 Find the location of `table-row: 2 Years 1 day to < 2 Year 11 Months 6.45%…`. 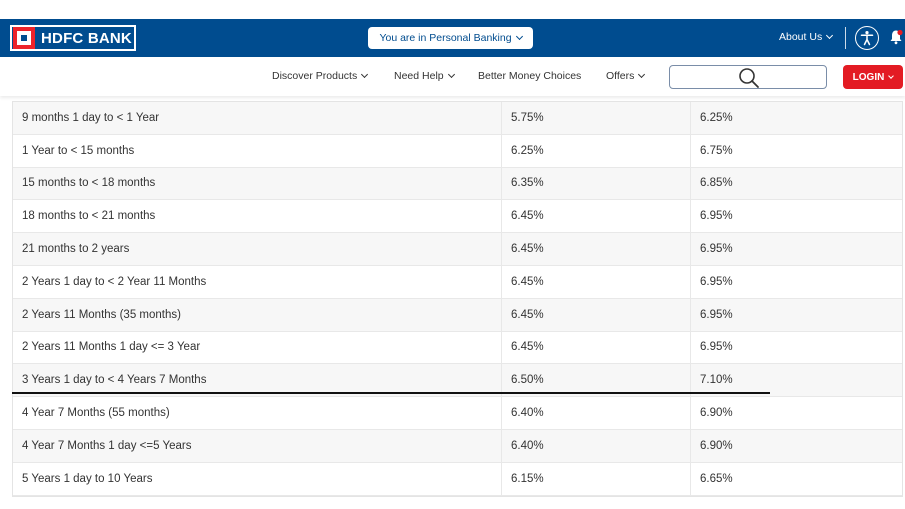

table-row: 2 Years 1 day to < 2 Year 11 Months 6.45%… is located at coordinates (457, 282).